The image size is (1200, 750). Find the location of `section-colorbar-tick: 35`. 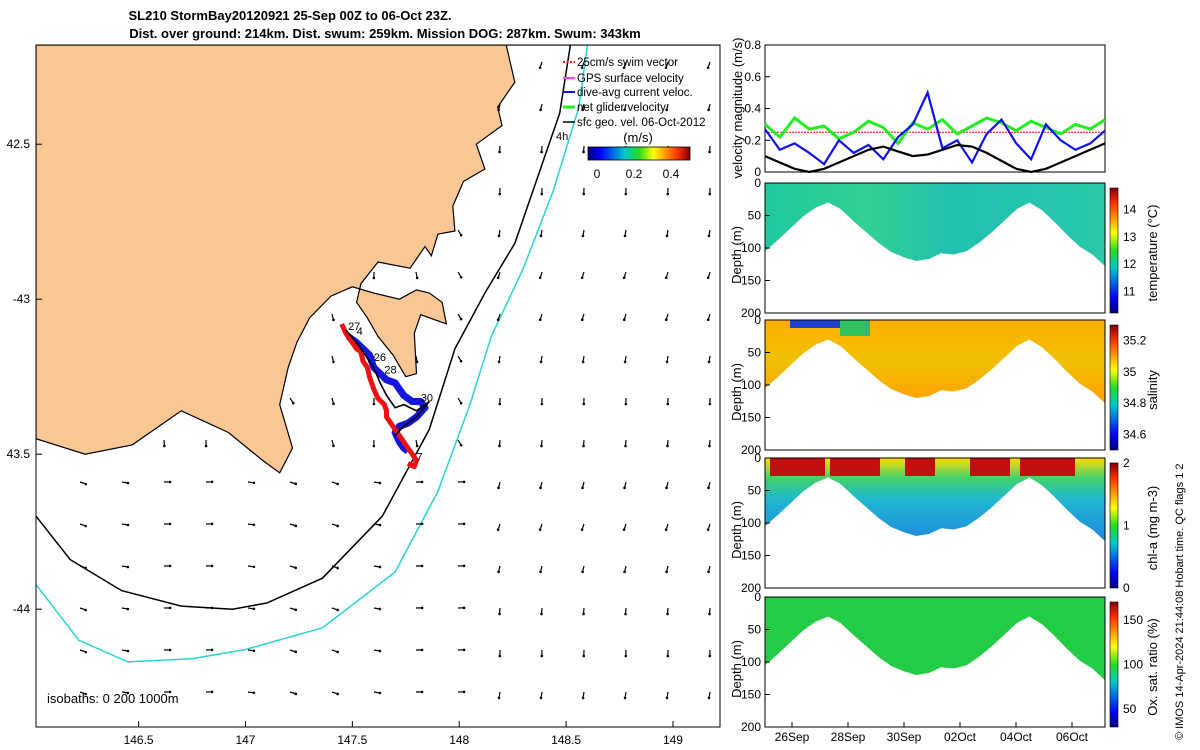

section-colorbar-tick: 35 is located at coordinates (1130, 372).